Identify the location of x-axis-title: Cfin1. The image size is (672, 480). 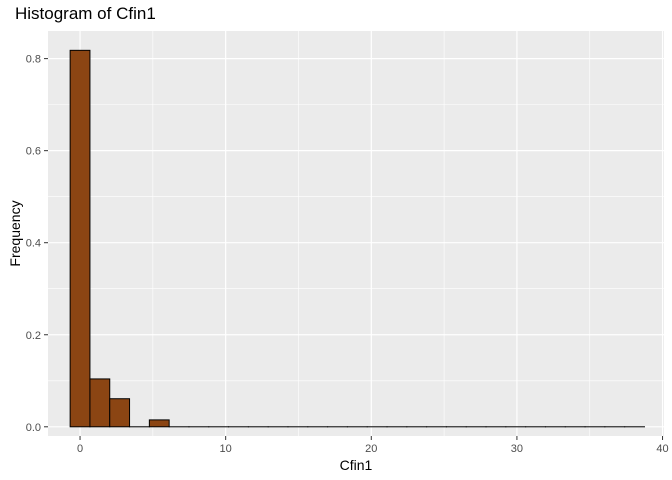
(356, 465).